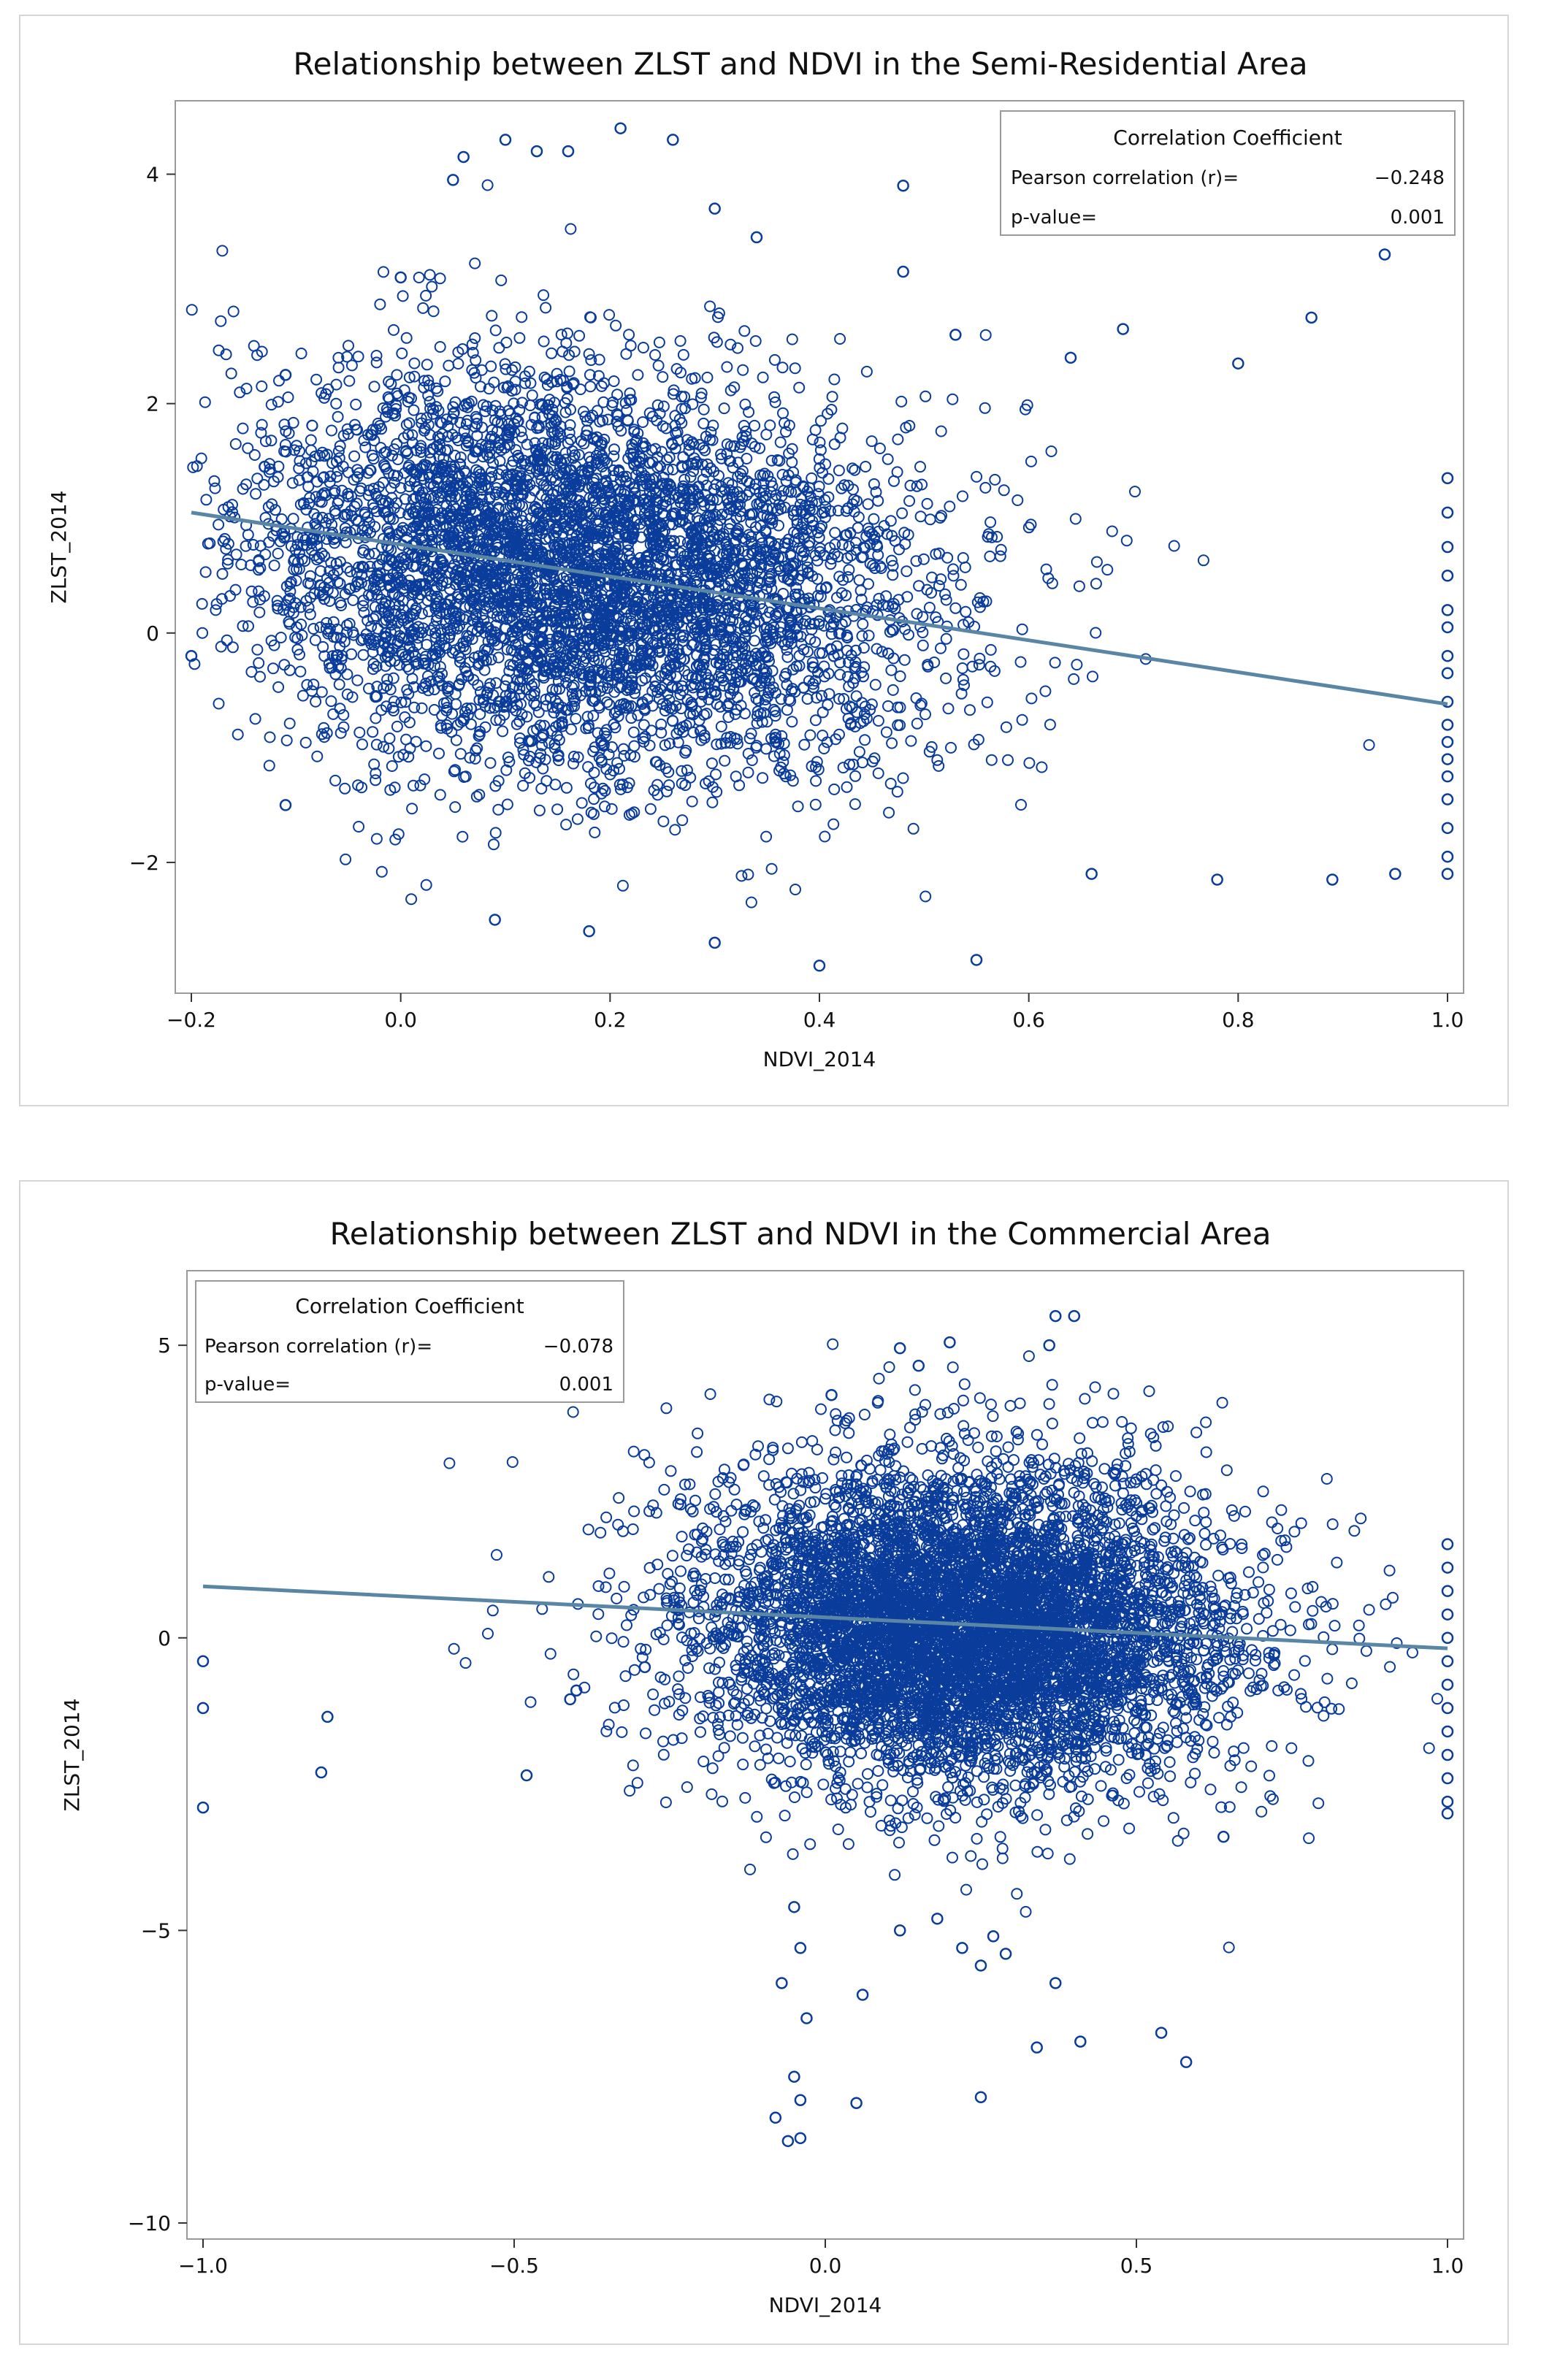 The width and height of the screenshot is (1541, 2380). What do you see at coordinates (164, 1638) in the screenshot?
I see `y-tick-label: 0` at bounding box center [164, 1638].